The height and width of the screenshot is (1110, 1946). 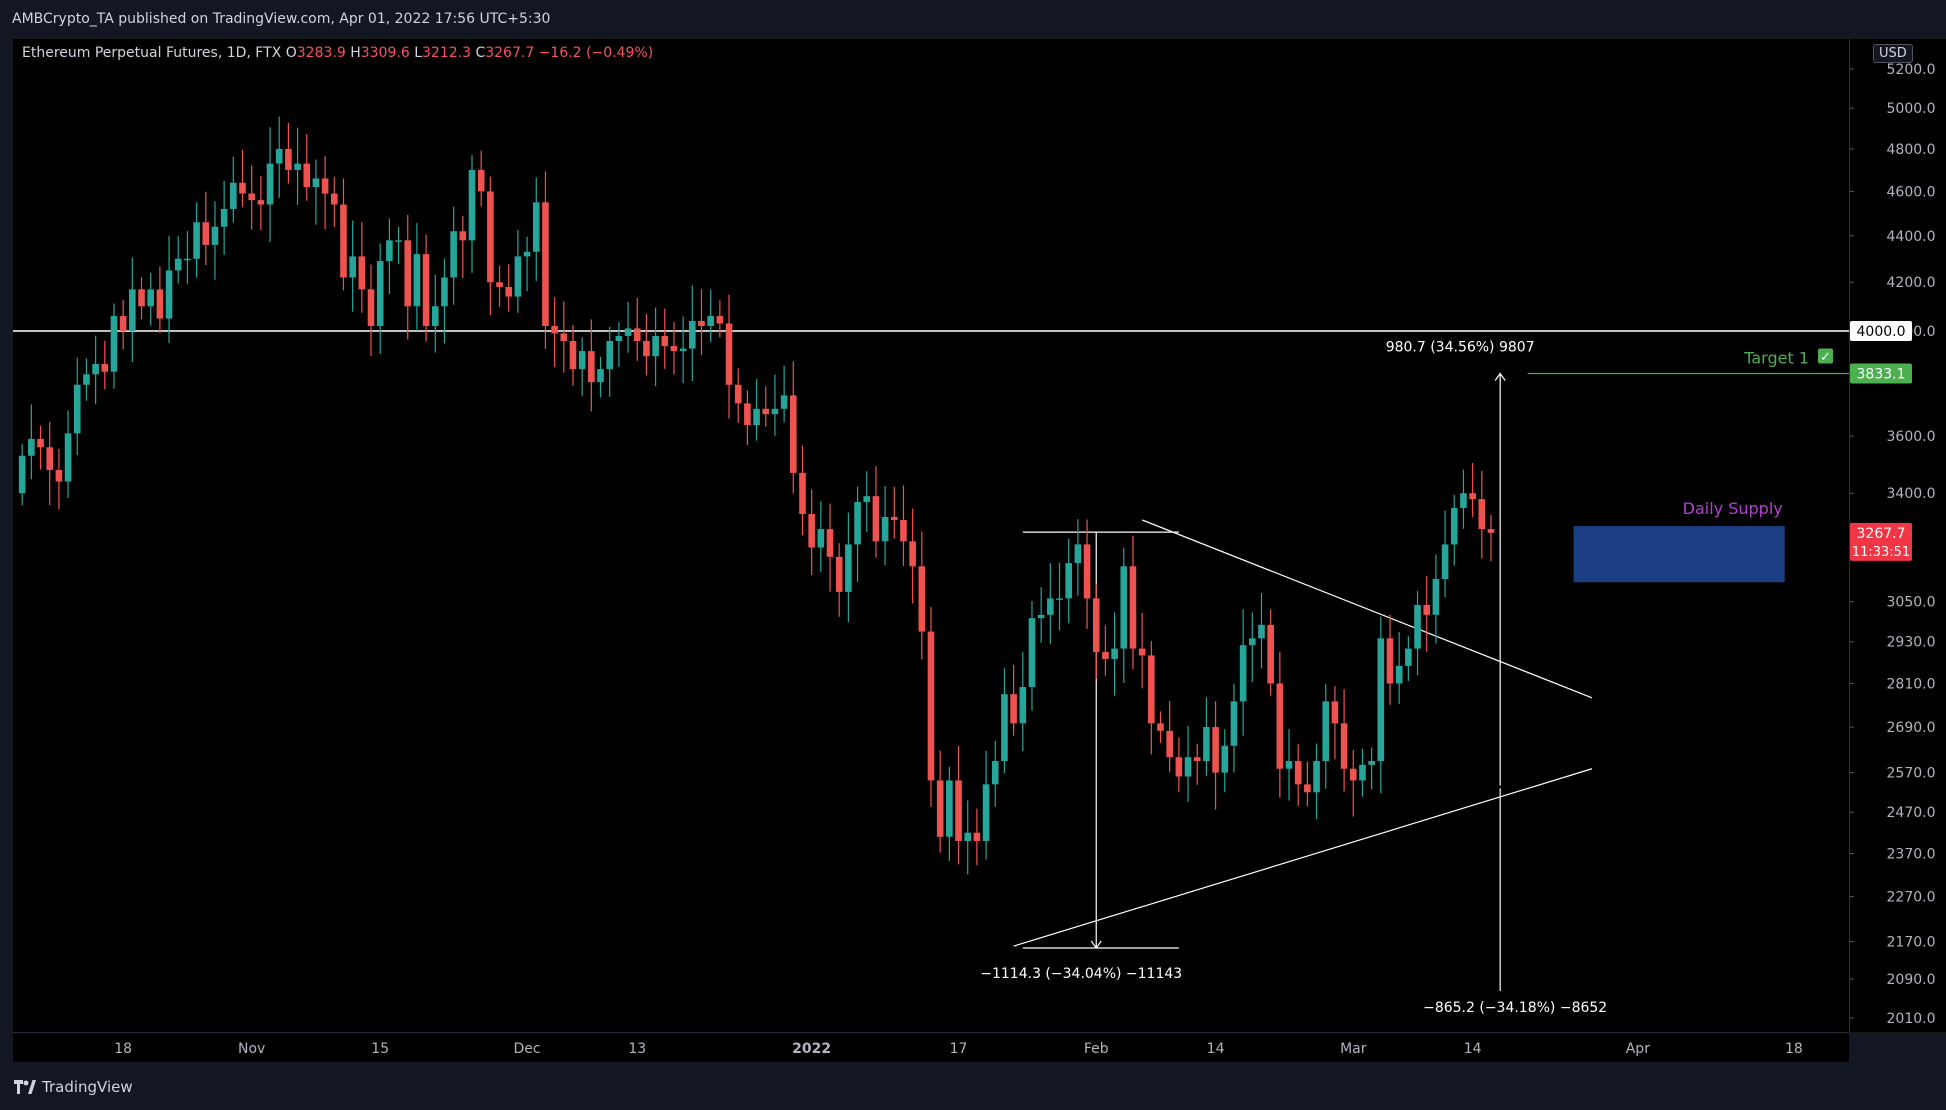 I want to click on resistance-price-tag-bg, so click(x=1881, y=330).